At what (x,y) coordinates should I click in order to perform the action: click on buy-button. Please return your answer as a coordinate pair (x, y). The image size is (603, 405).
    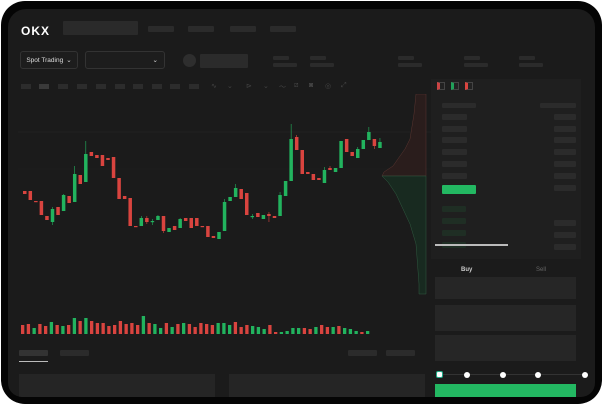
    Looking at the image, I should click on (505, 390).